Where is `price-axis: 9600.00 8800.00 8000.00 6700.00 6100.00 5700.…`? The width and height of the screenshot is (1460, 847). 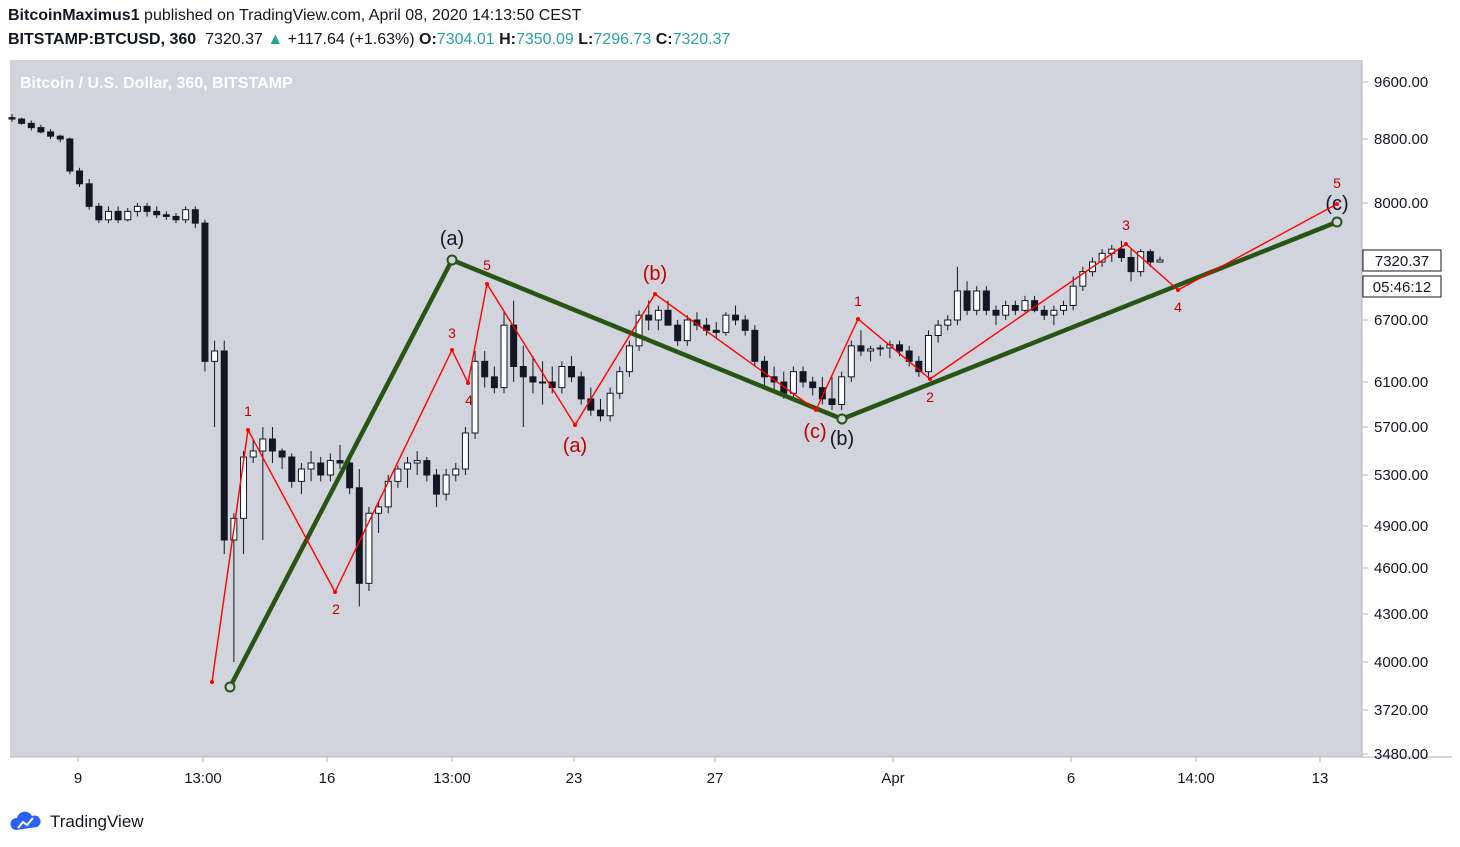 price-axis: 9600.00 8800.00 8000.00 6700.00 6100.00 5700.… is located at coordinates (1395, 418).